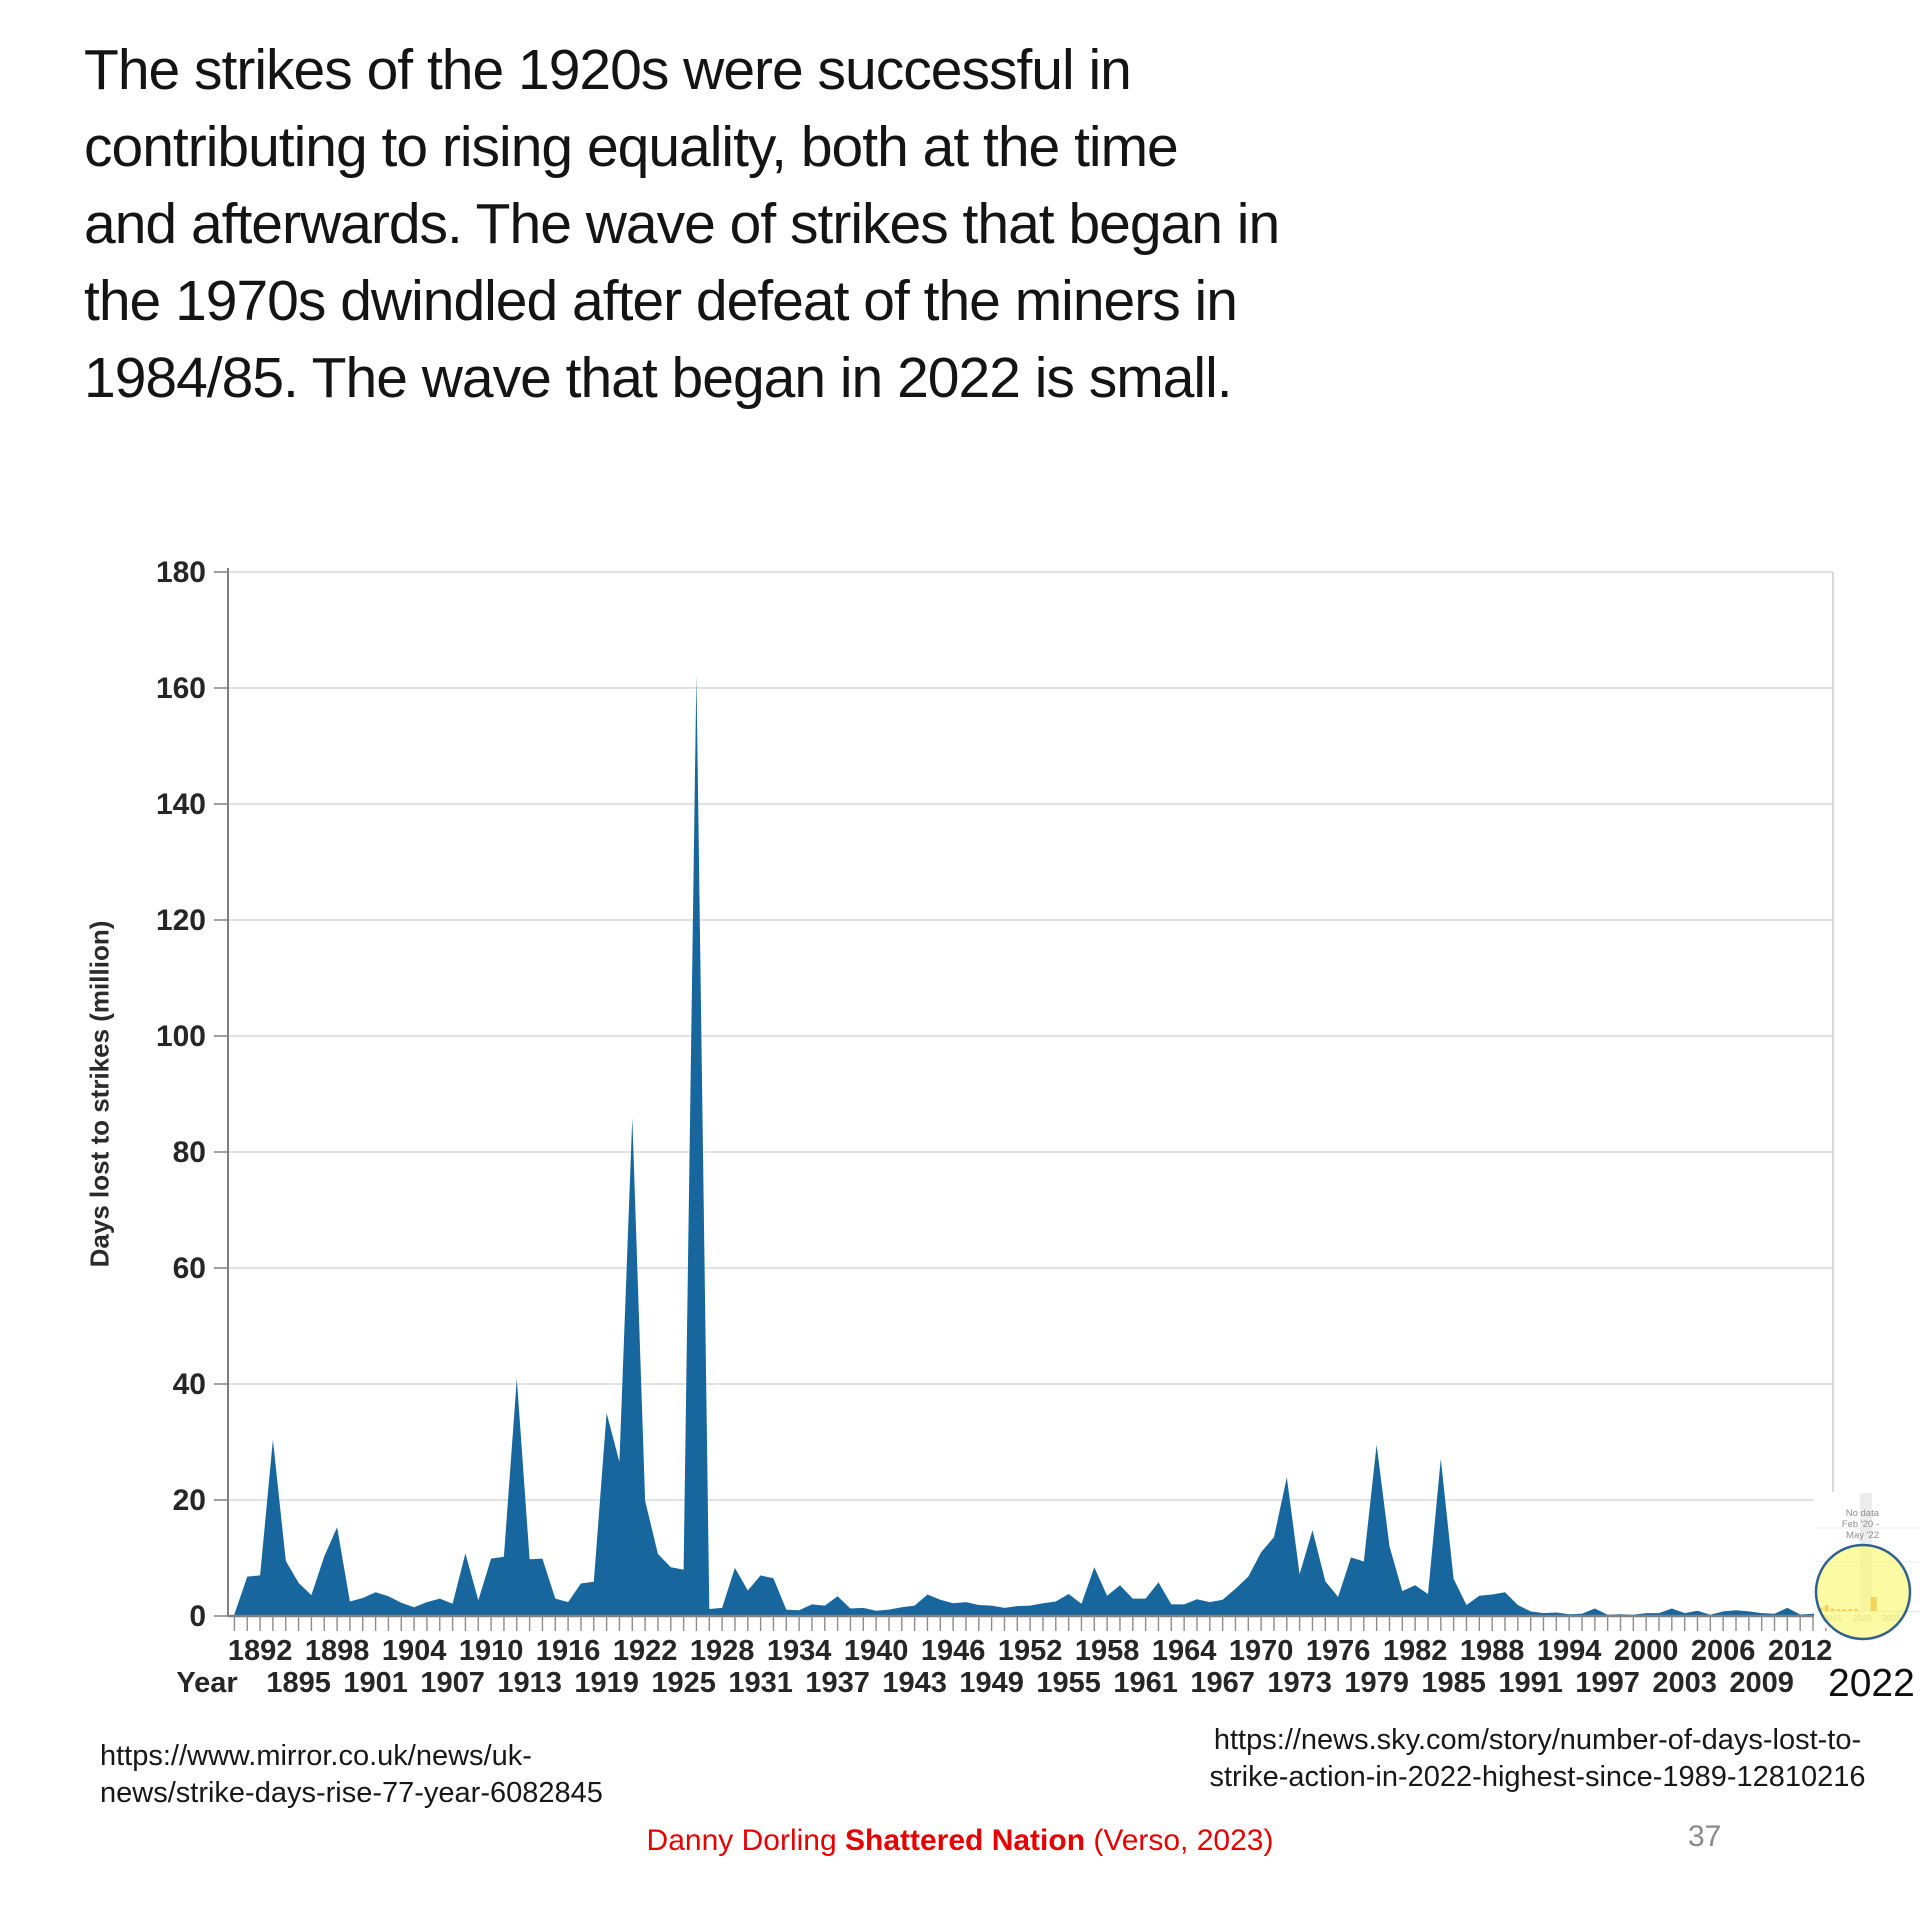 This screenshot has height=1920, width=1920. Describe the element at coordinates (181, 920) in the screenshot. I see `axis-label: 120` at that location.